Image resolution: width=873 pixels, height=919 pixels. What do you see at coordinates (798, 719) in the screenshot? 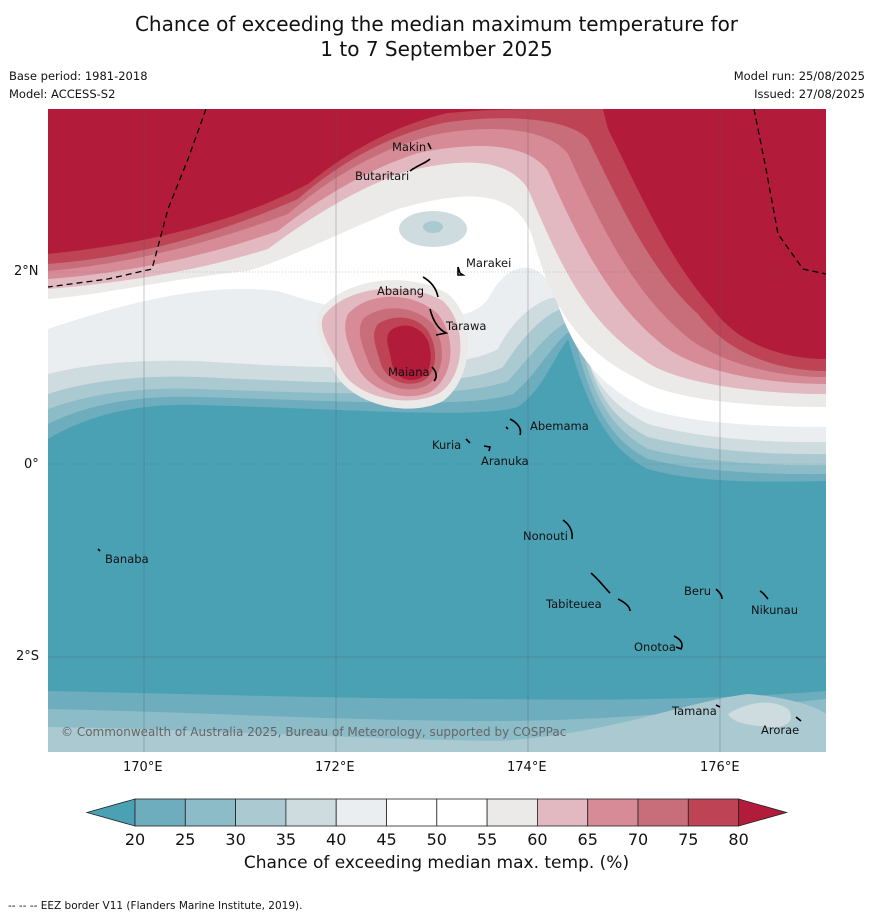
I see `arorae-island` at bounding box center [798, 719].